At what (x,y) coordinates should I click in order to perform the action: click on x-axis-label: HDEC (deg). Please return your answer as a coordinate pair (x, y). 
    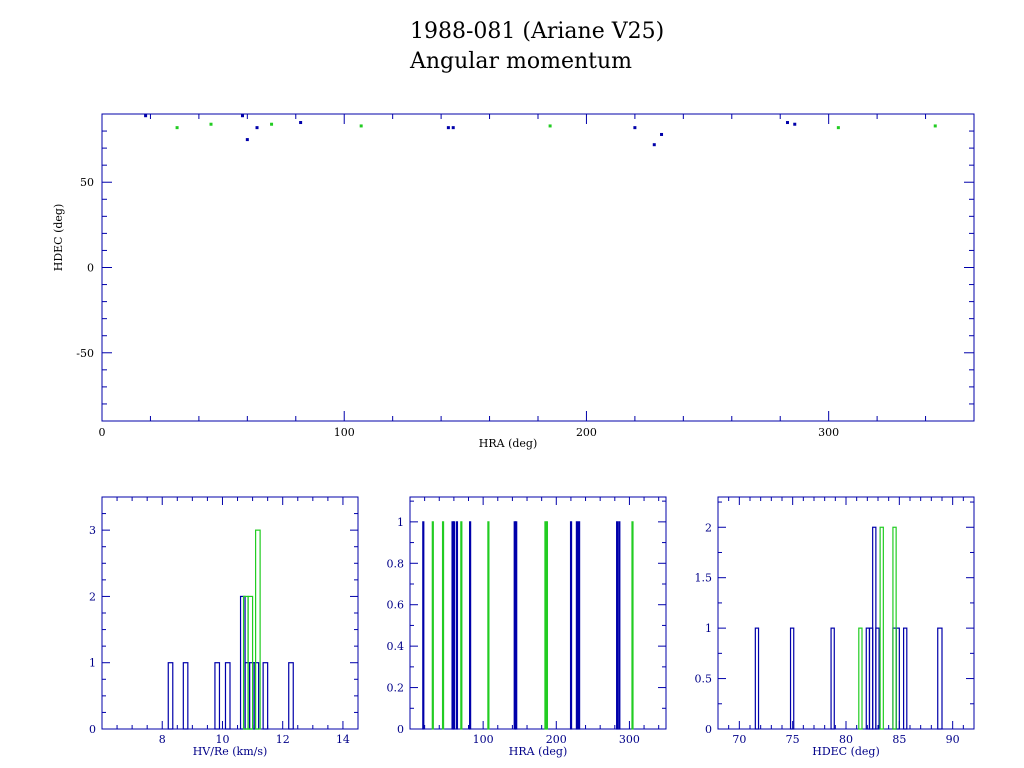
    Looking at the image, I should click on (846, 751).